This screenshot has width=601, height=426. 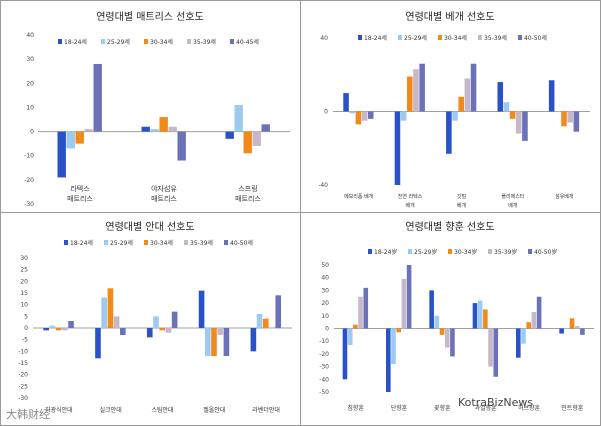 I want to click on category-label: 단향훈, so click(x=399, y=408).